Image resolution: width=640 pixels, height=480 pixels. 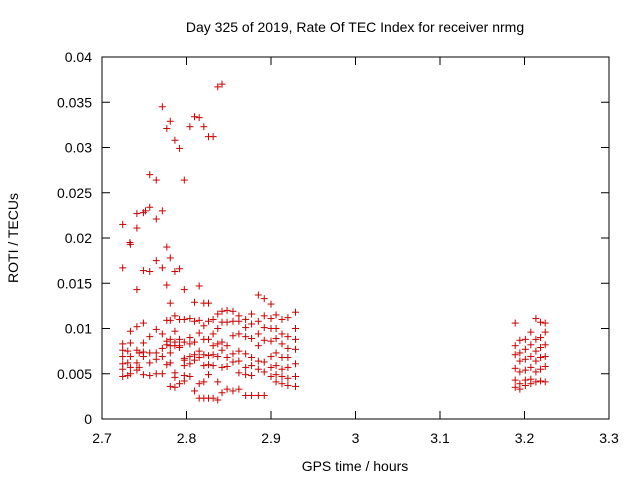 I want to click on y-tick-label: 0.025, so click(x=74, y=193).